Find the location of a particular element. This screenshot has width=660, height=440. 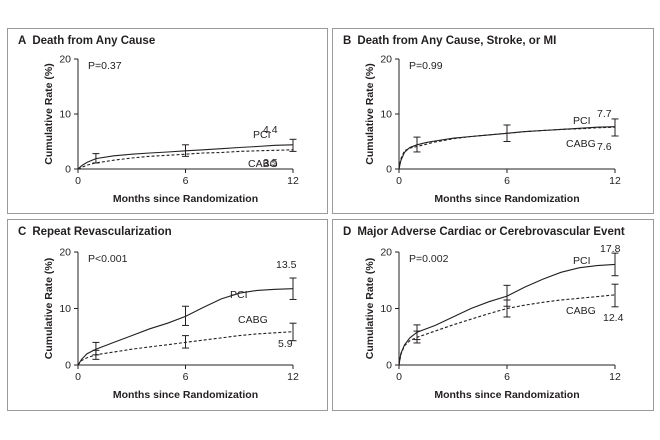

panel-title: A Death from Any Cause is located at coordinates (86, 41).